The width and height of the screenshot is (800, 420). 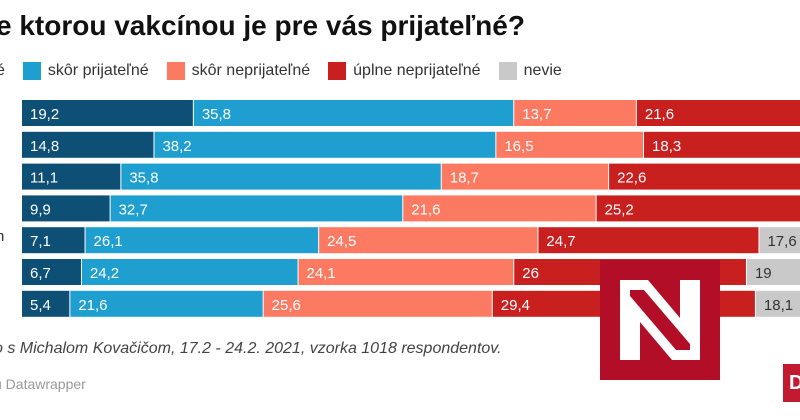 I want to click on data-label: 14,8, so click(x=44, y=146).